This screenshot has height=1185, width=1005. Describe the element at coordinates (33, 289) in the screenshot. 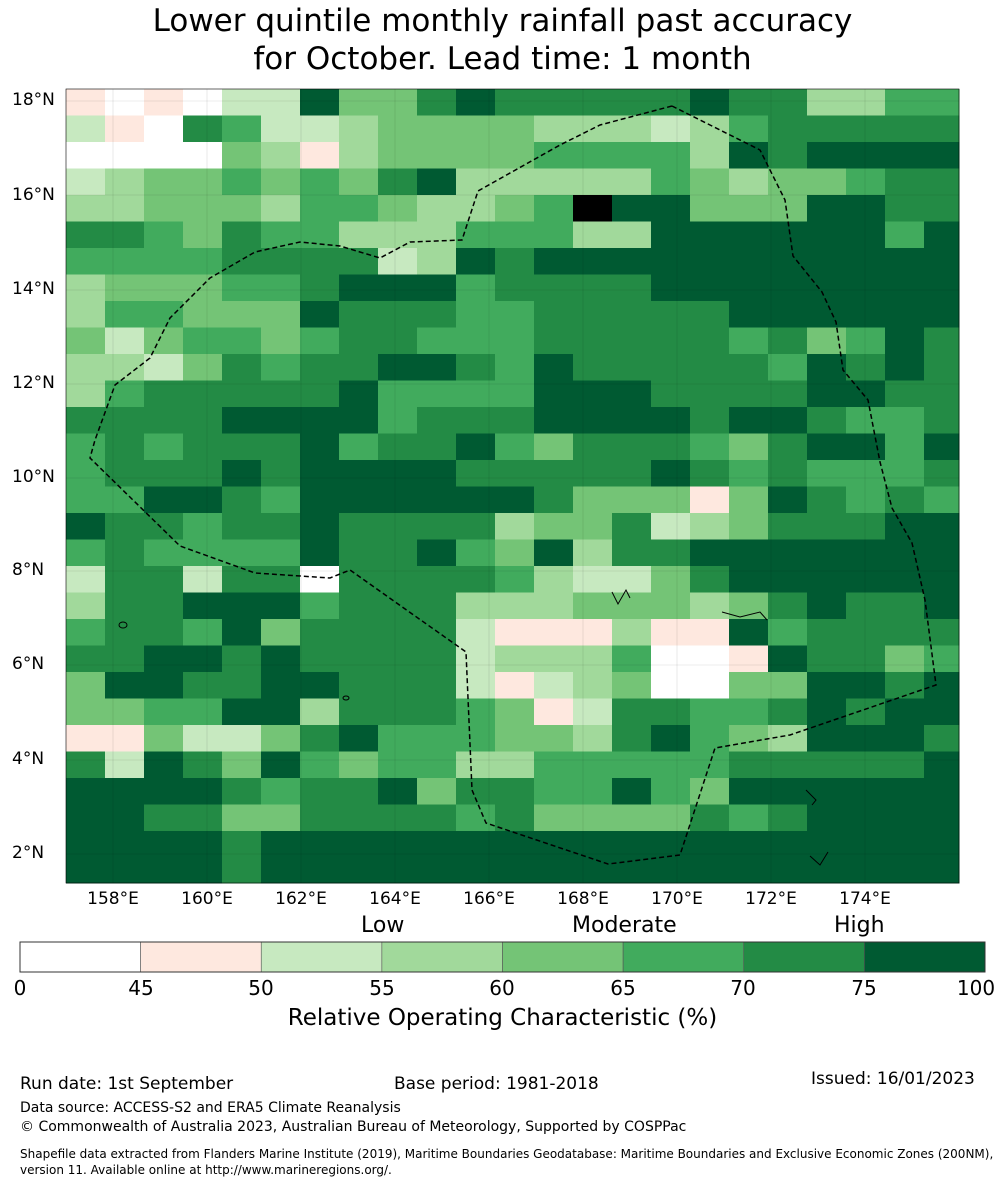

I see `lat-tick-label: 14°N` at that location.